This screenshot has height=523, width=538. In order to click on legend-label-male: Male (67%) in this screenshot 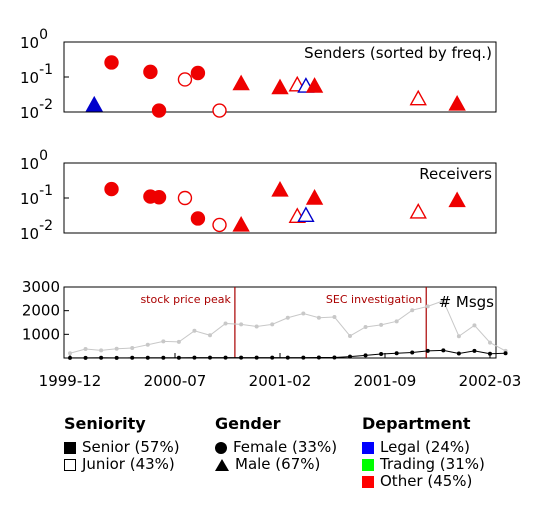, I will do `click(278, 464)`.